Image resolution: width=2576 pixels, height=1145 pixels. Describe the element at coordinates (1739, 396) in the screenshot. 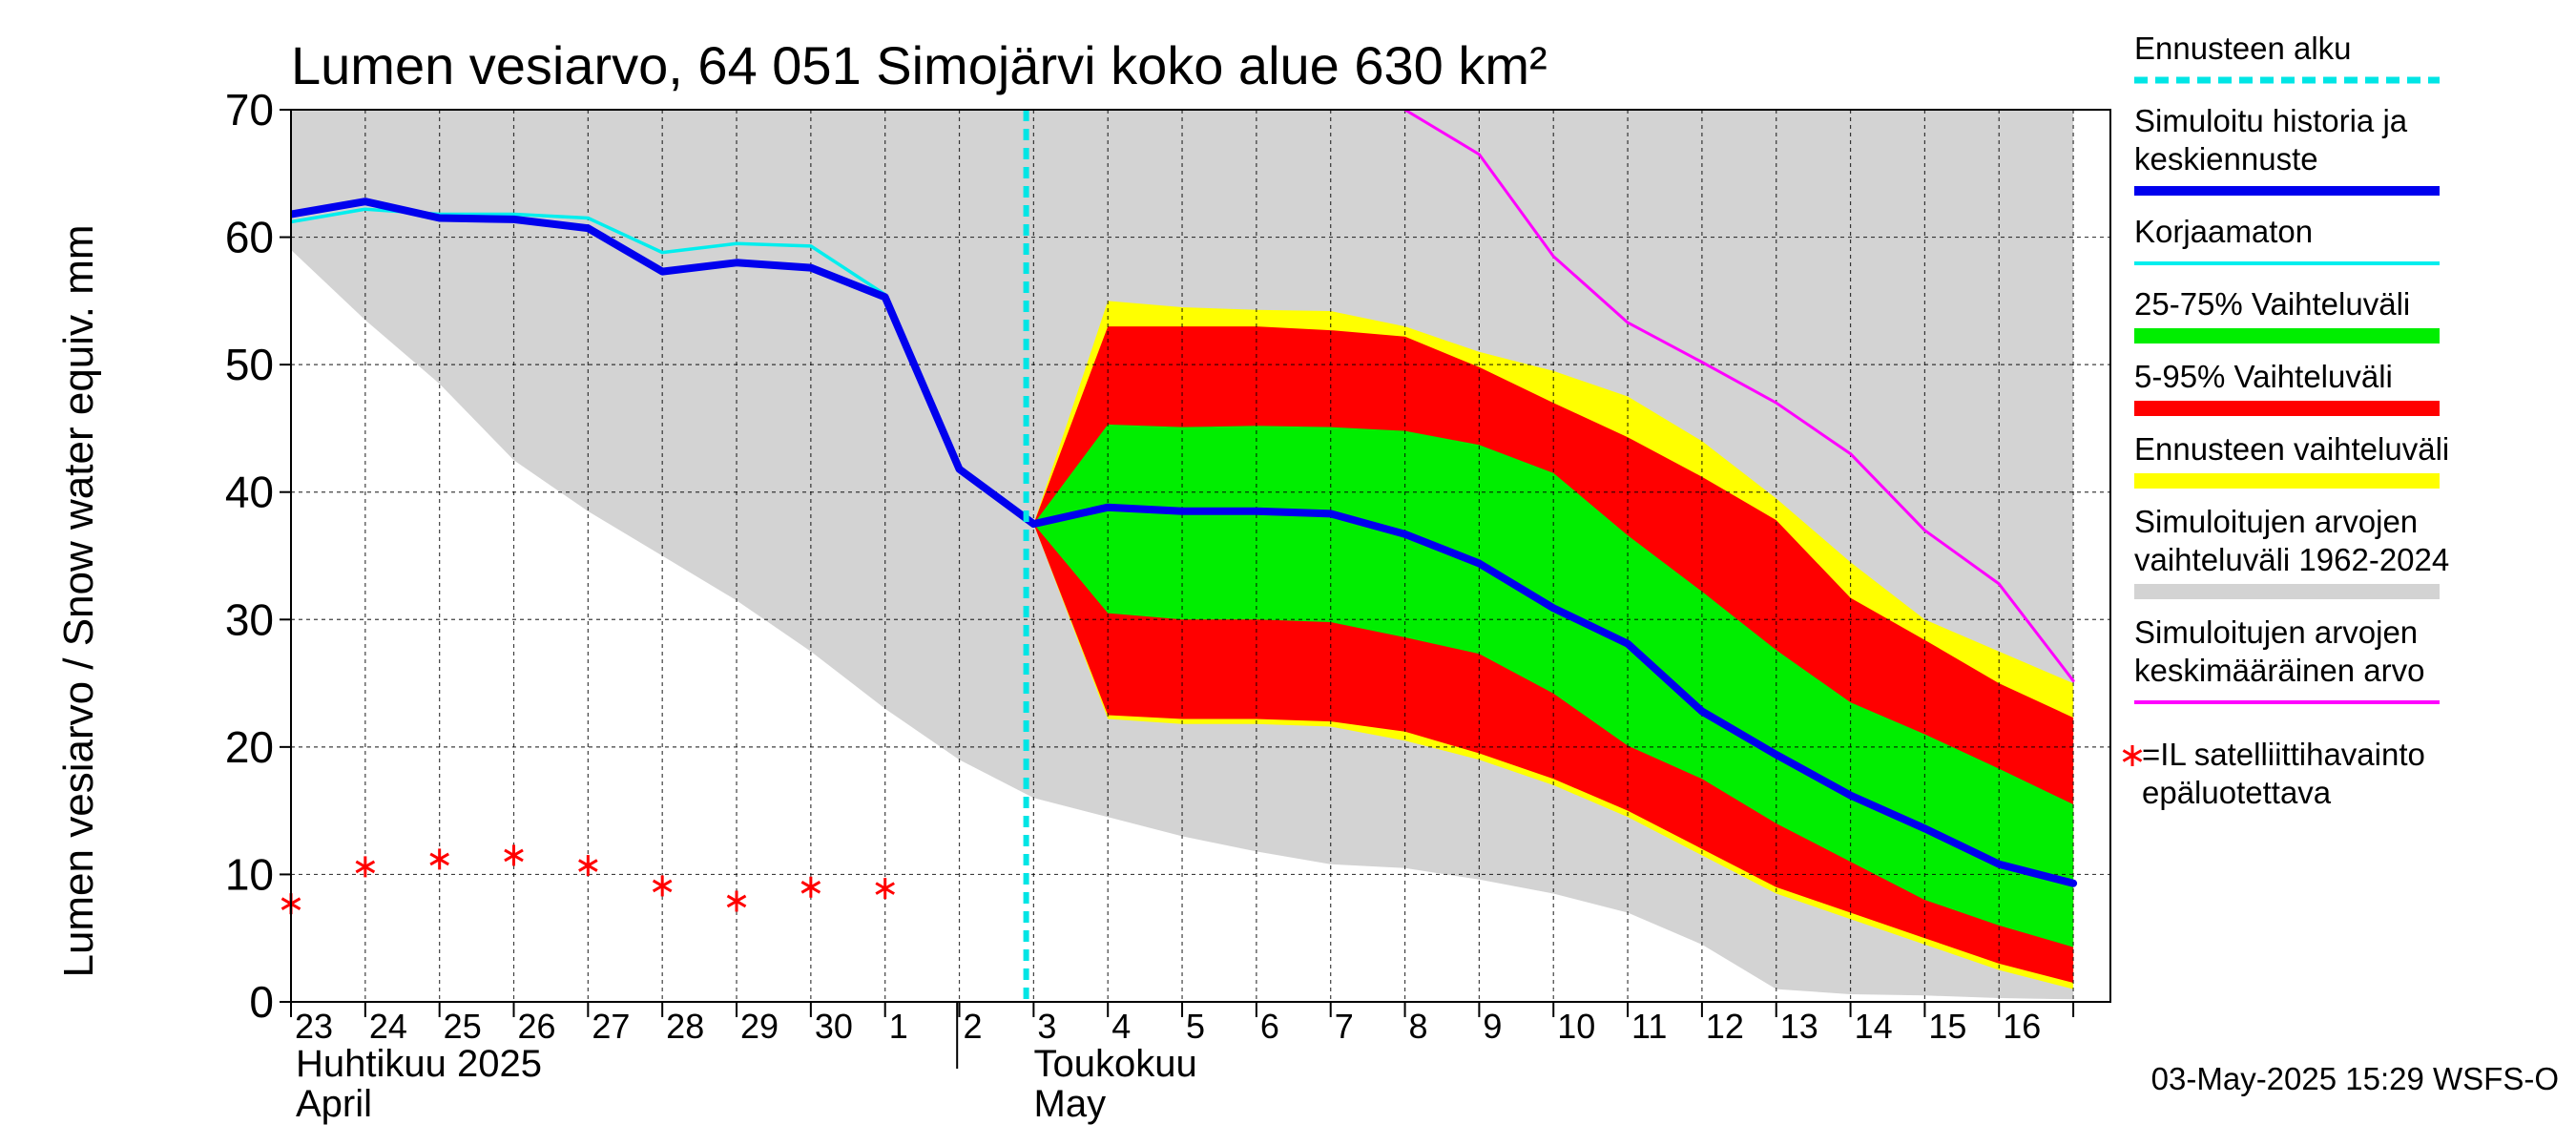

I see `mean-line` at that location.